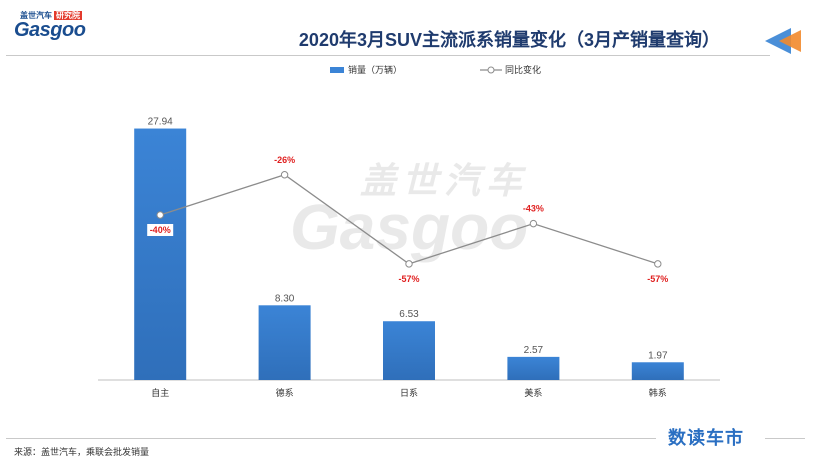 The height and width of the screenshot is (461, 820). Describe the element at coordinates (783, 41) in the screenshot. I see `corner-arrow-icon` at that location.